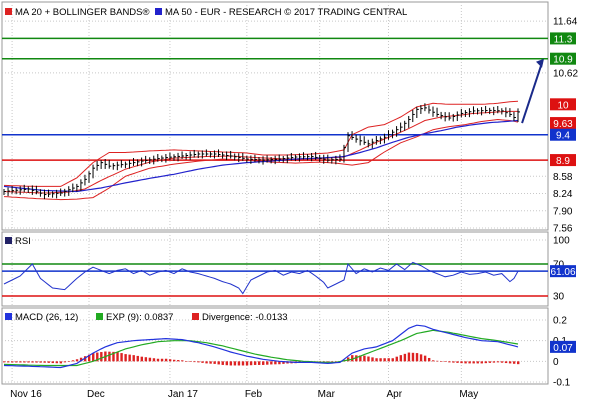 The width and height of the screenshot is (590, 400). I want to click on macd-y-tick: 0.2, so click(560, 321).